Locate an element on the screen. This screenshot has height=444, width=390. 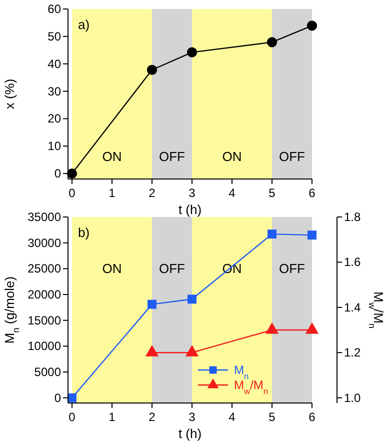
legend-label: M$_{w}$/M$_{n}$ is located at coordinates (251, 387).